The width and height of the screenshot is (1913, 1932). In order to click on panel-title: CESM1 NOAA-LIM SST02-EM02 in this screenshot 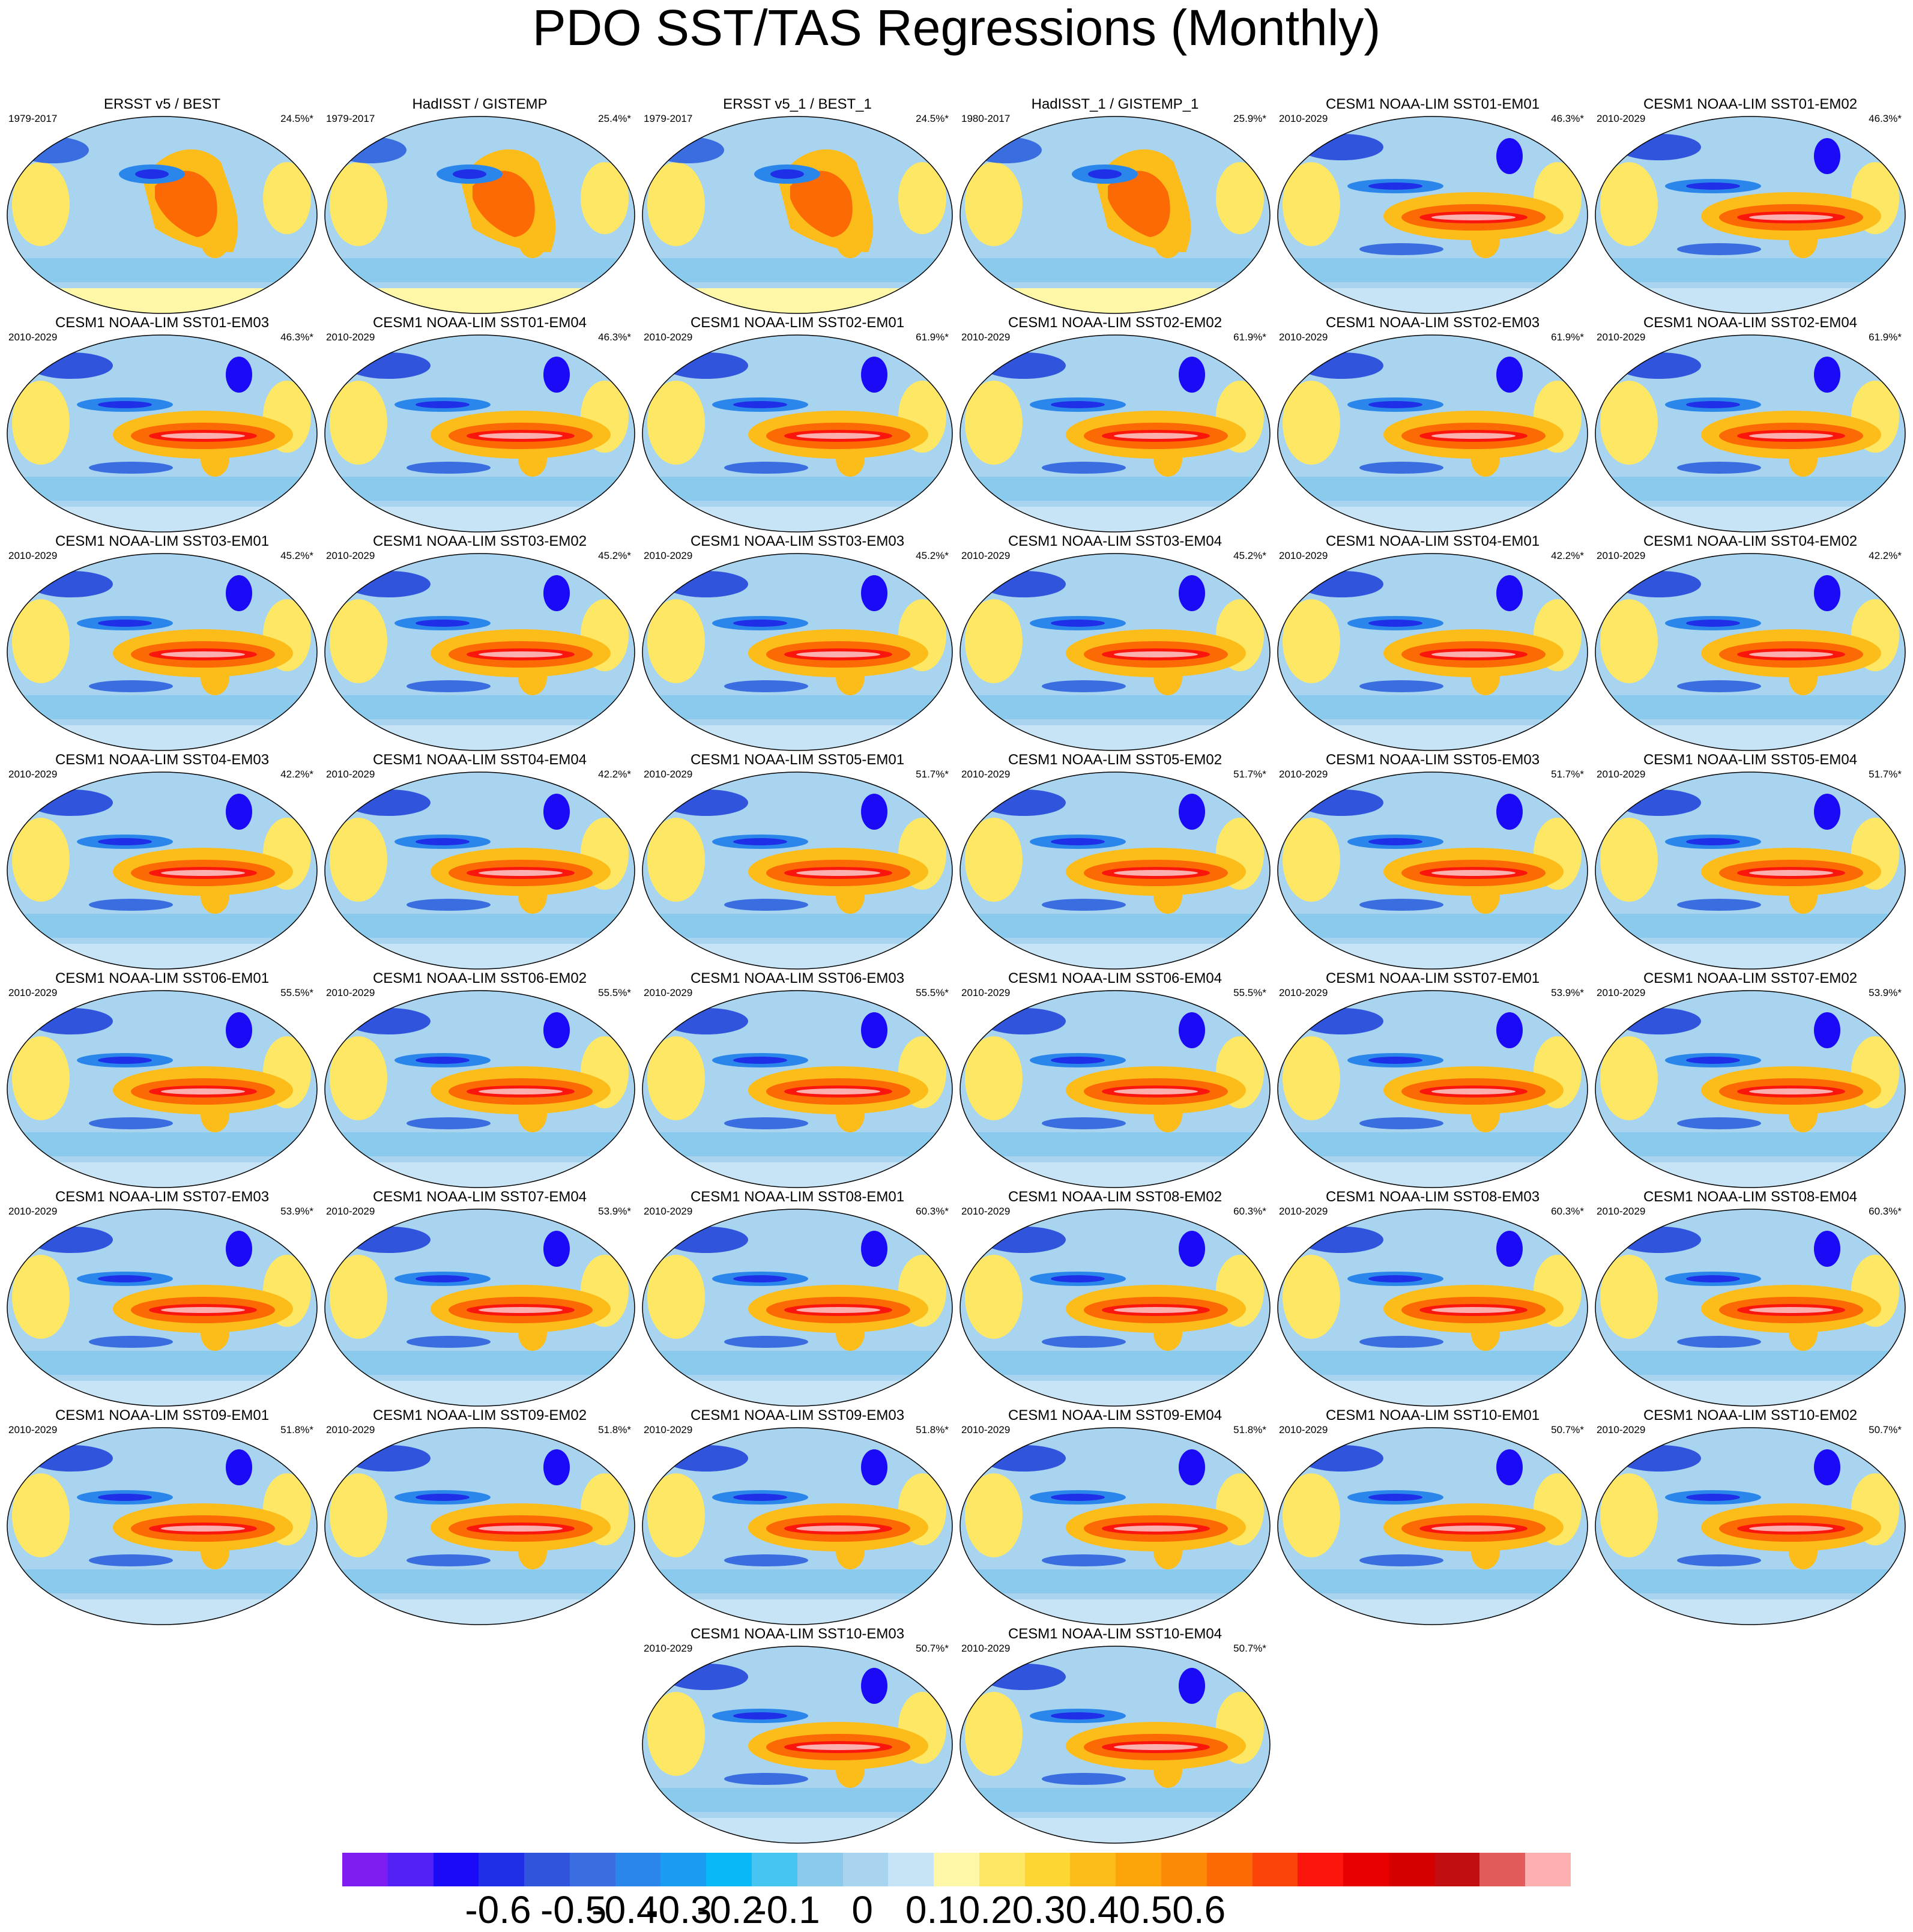, I will do `click(1115, 323)`.